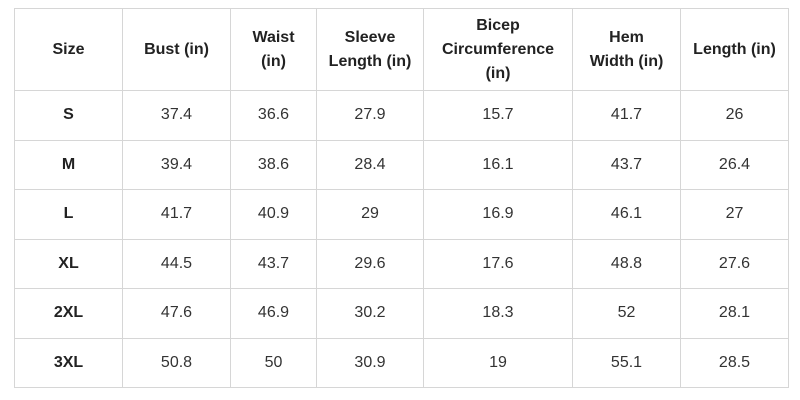 This screenshot has height=400, width=800. I want to click on header-cell: Hem Width (in), so click(626, 49).